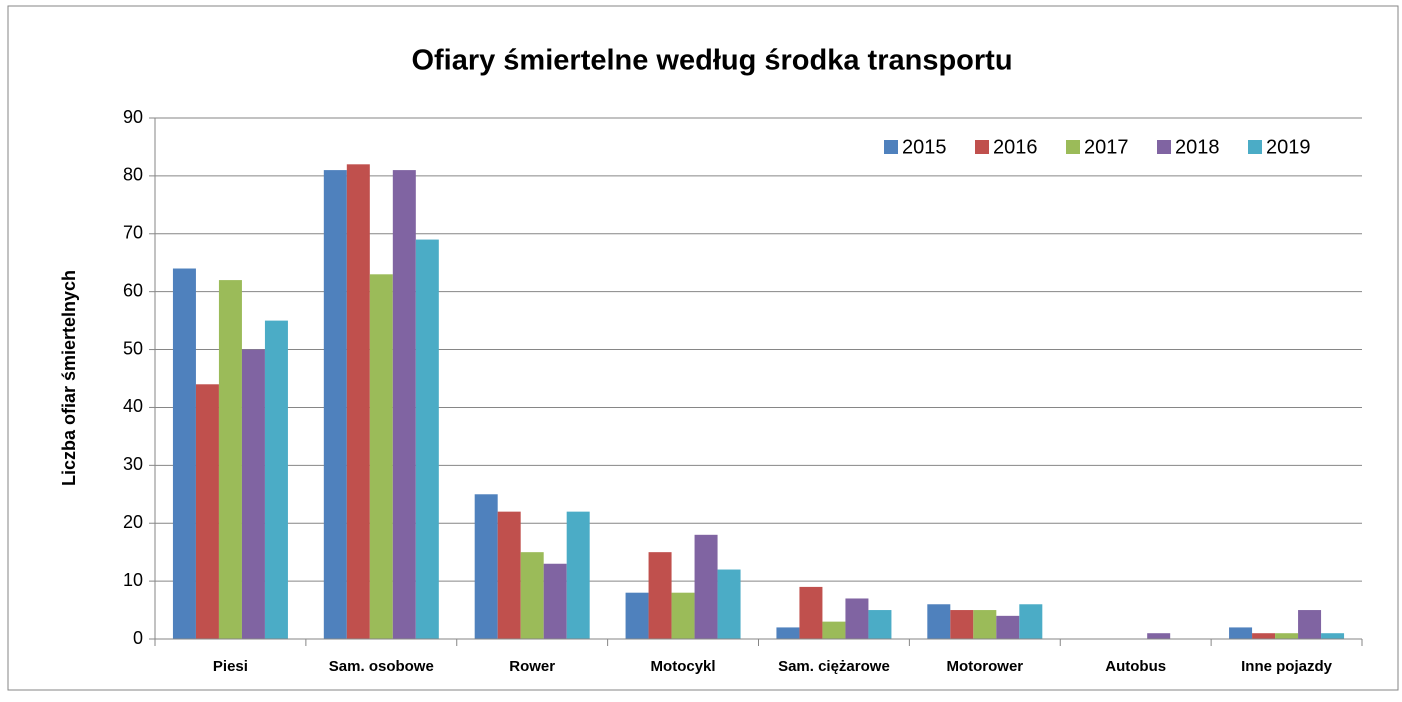  What do you see at coordinates (133, 406) in the screenshot?
I see `y-tick-label: 40` at bounding box center [133, 406].